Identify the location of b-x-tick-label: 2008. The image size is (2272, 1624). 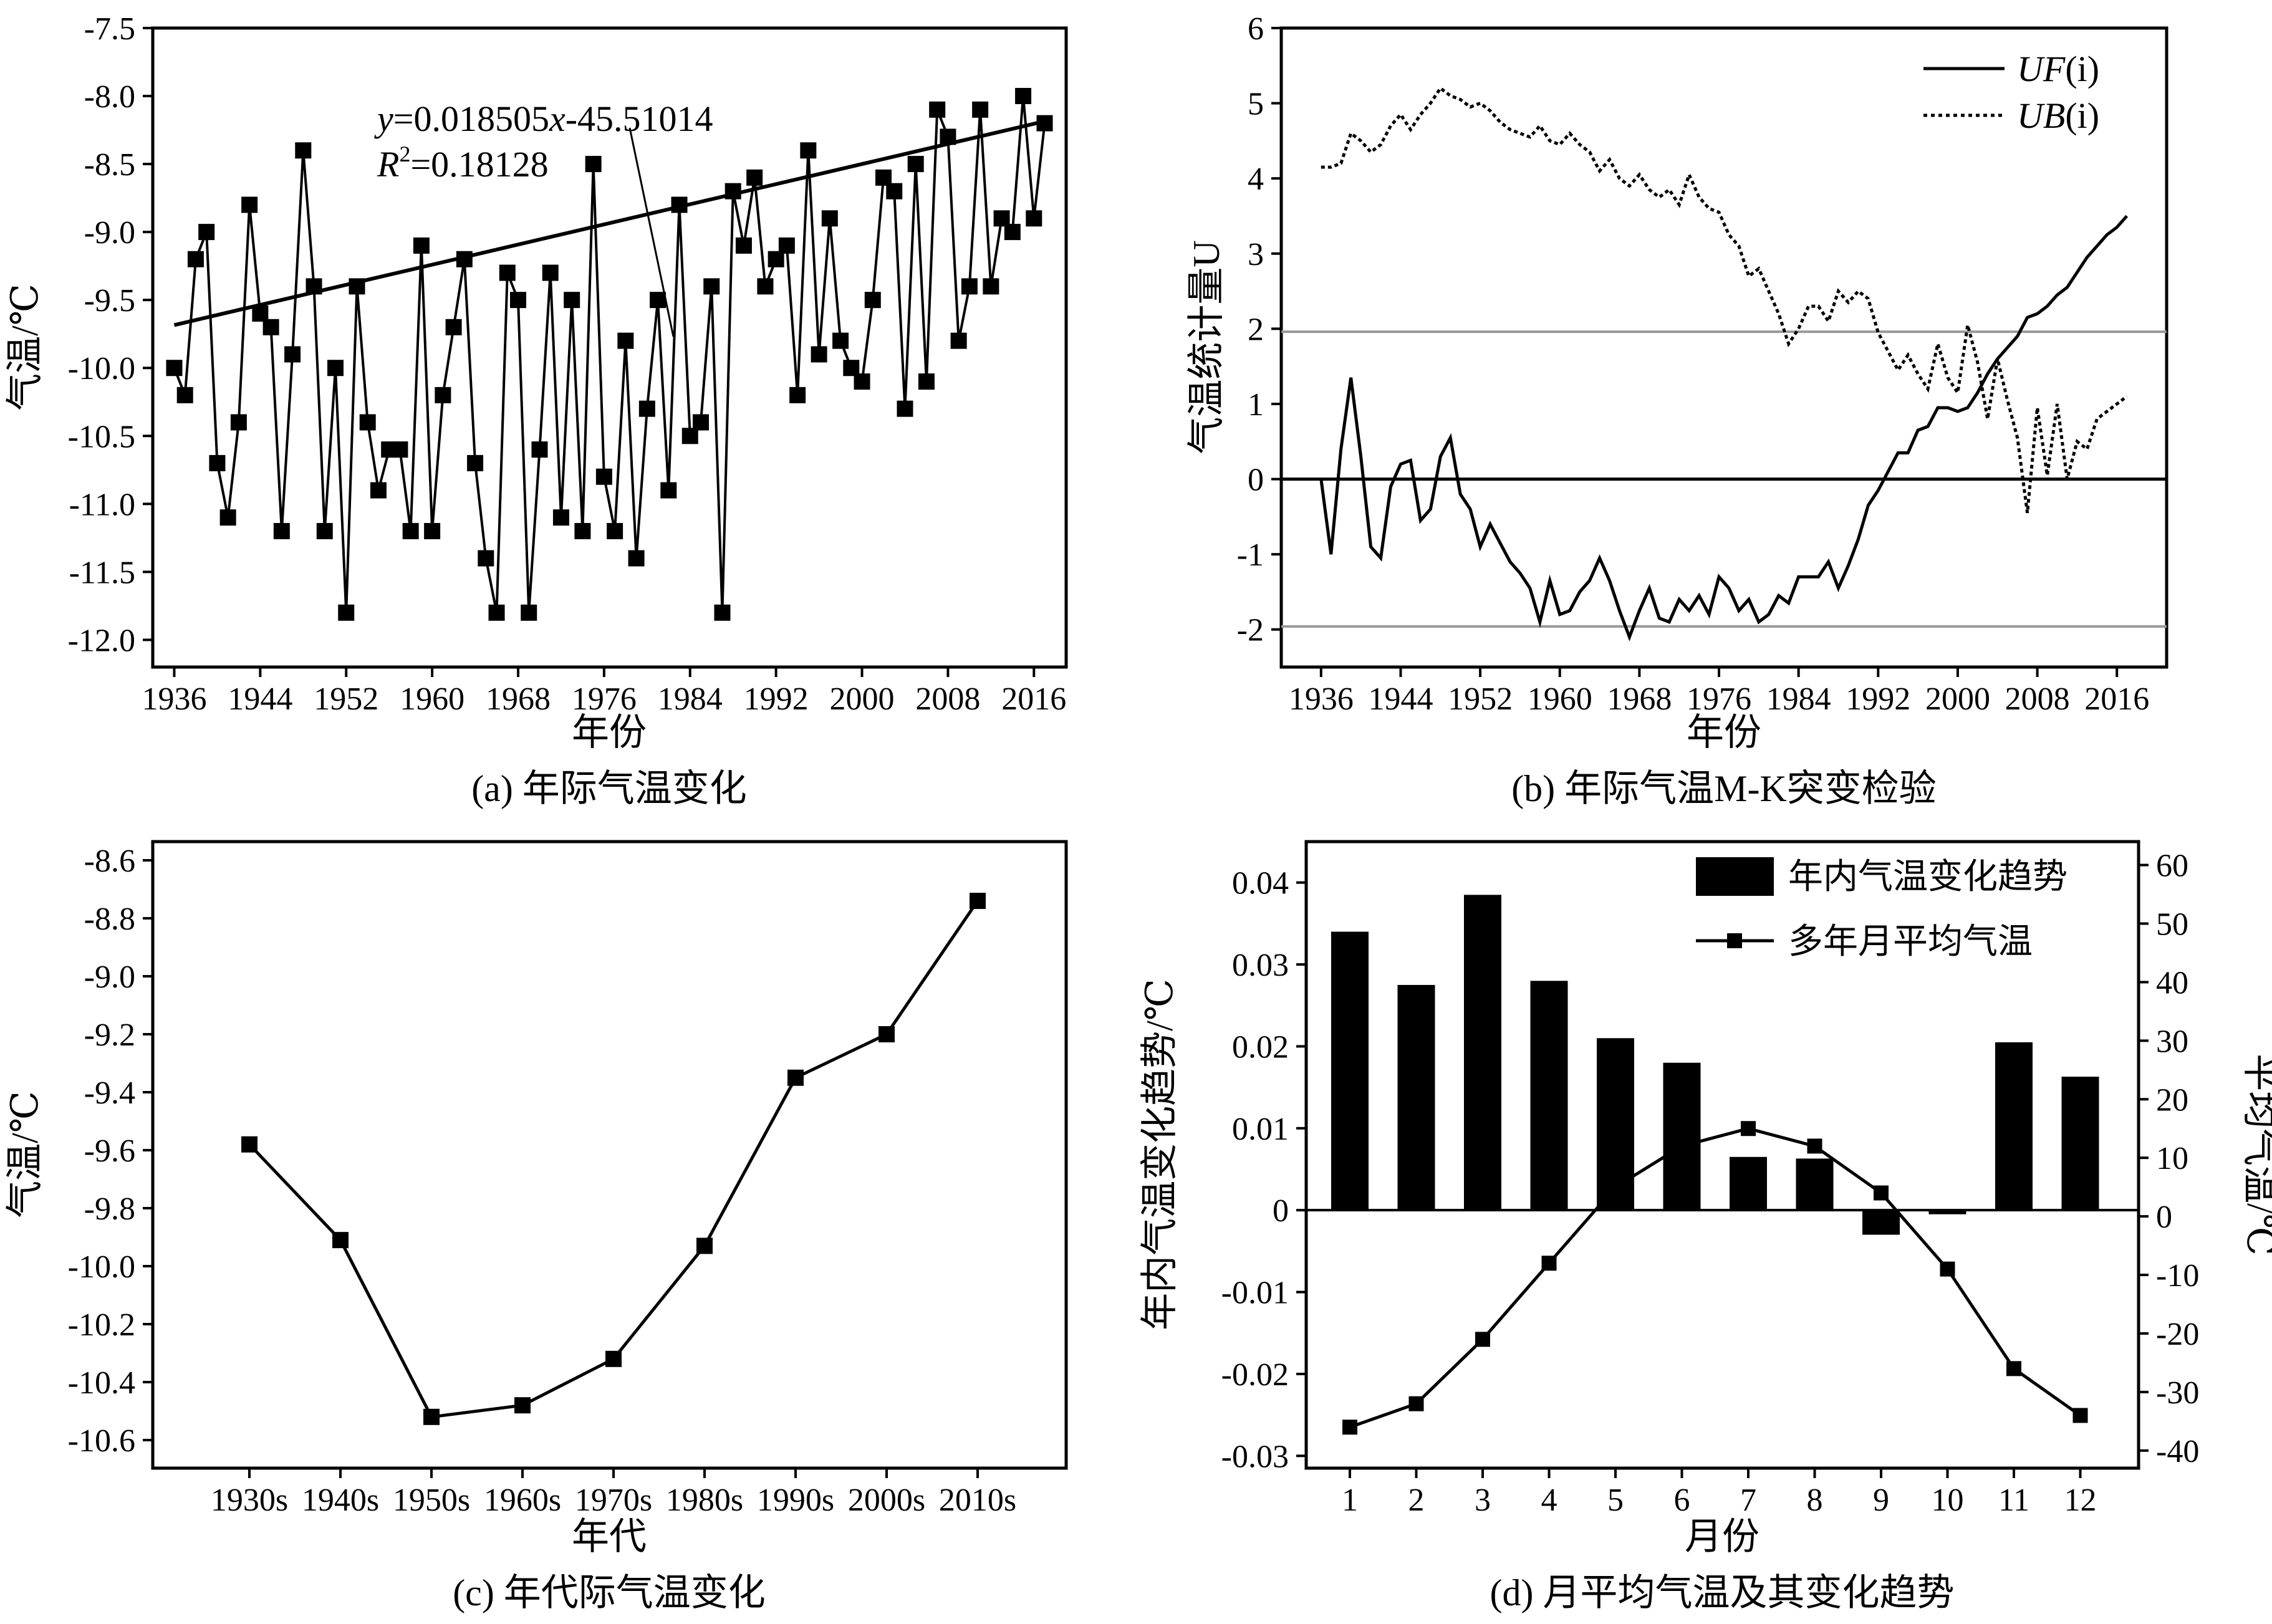
(2037, 699).